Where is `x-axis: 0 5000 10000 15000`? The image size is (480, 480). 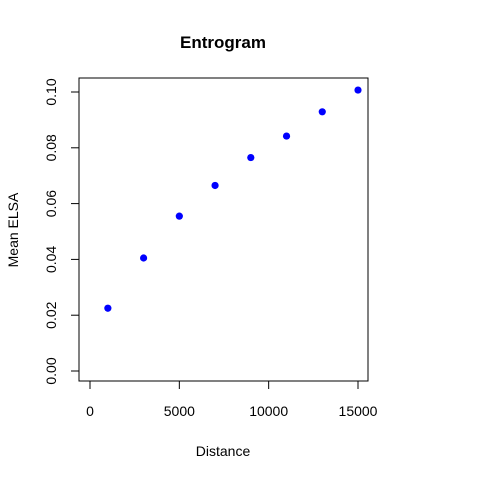 x-axis: 0 5000 10000 15000 is located at coordinates (232, 399).